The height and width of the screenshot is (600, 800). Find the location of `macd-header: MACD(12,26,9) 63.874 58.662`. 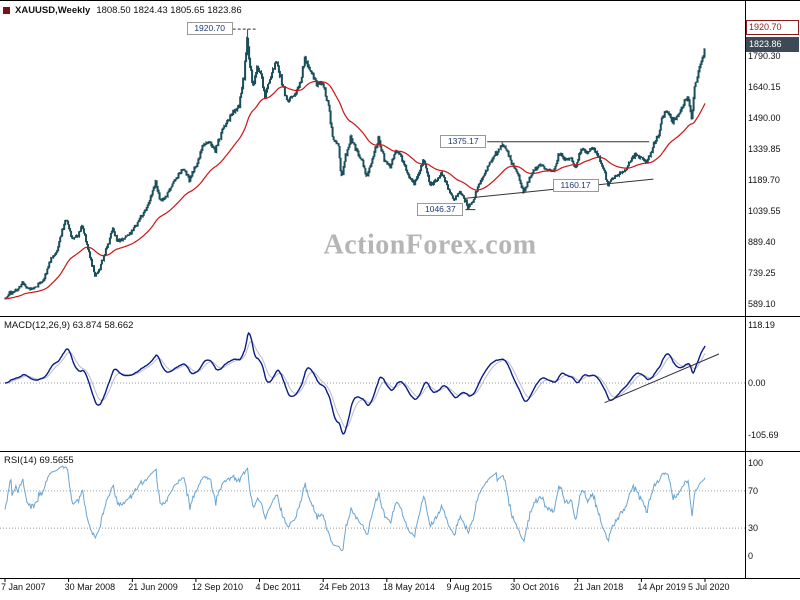

macd-header: MACD(12,26,9) 63.874 58.662 is located at coordinates (69, 325).